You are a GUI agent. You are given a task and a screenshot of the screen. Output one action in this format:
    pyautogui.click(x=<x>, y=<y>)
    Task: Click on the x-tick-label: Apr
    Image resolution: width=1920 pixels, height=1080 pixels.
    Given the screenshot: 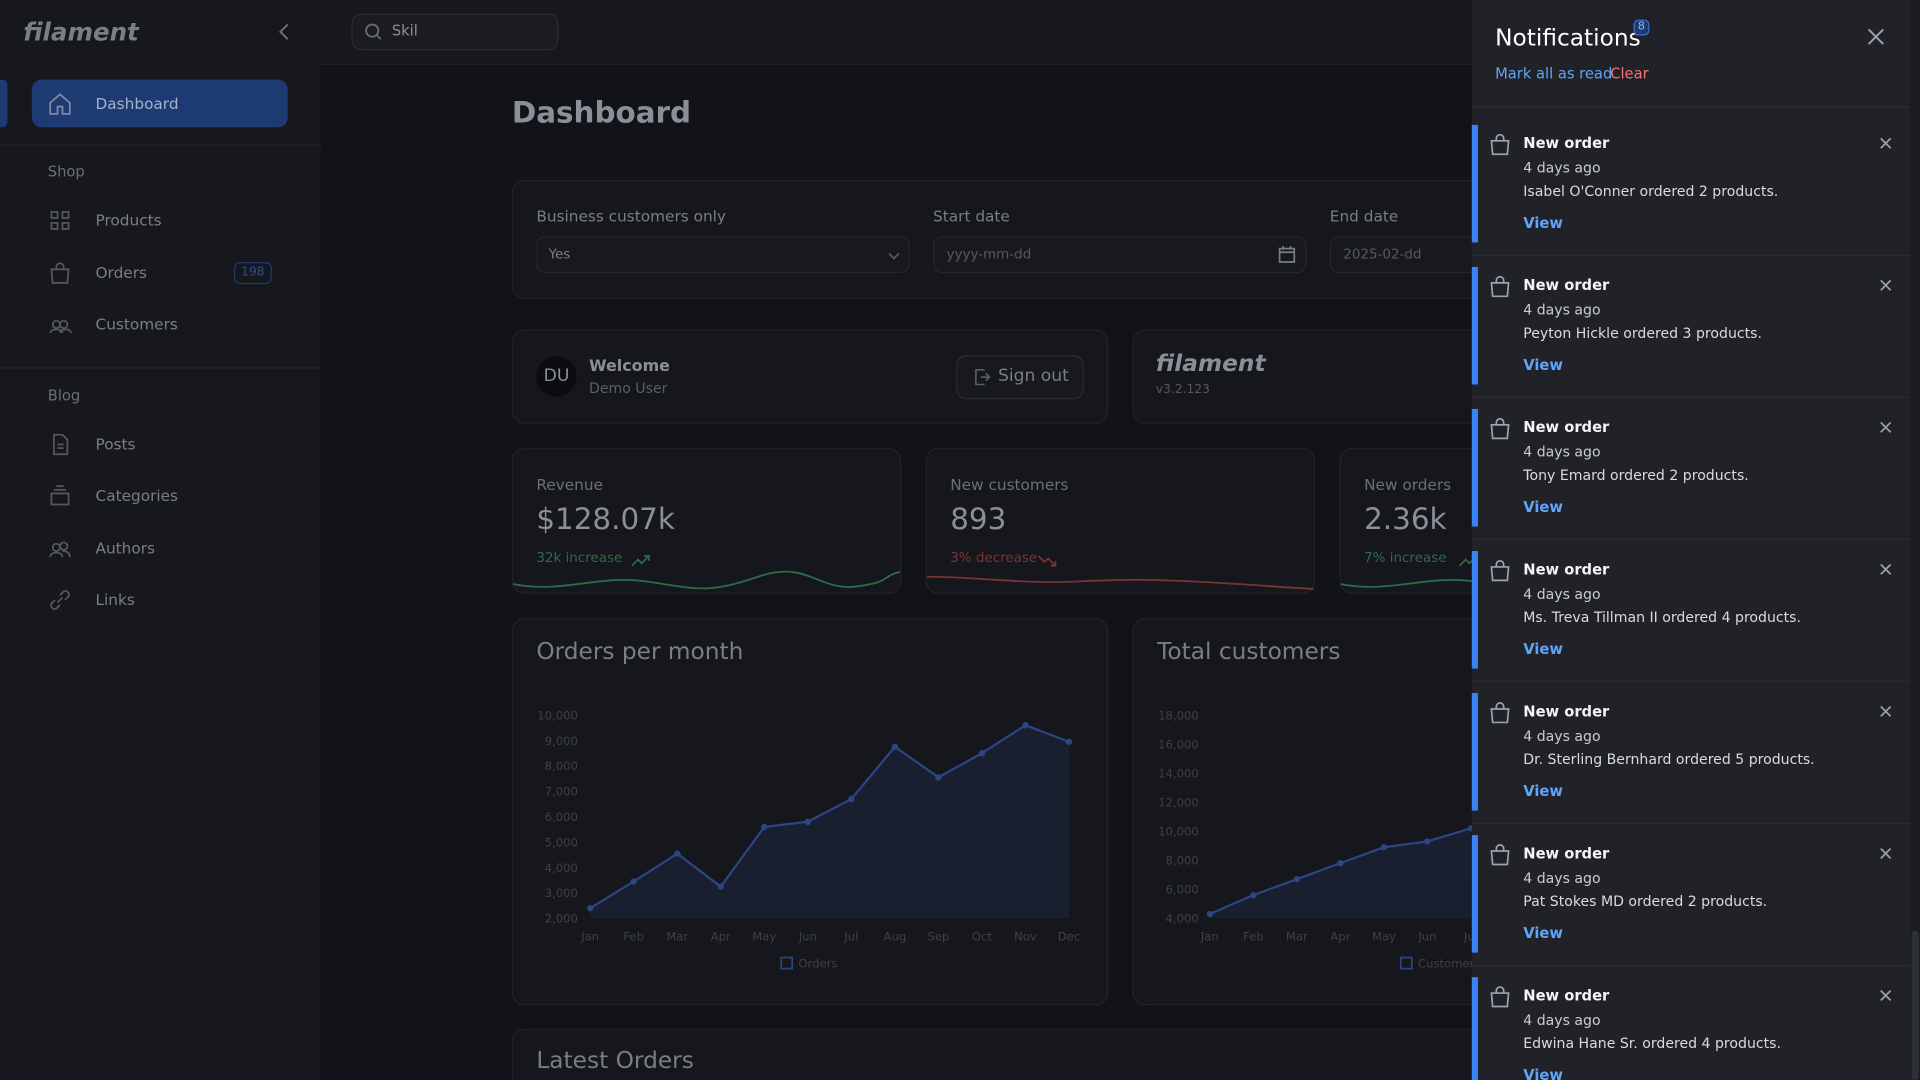 What is the action you would take?
    pyautogui.click(x=1340, y=936)
    